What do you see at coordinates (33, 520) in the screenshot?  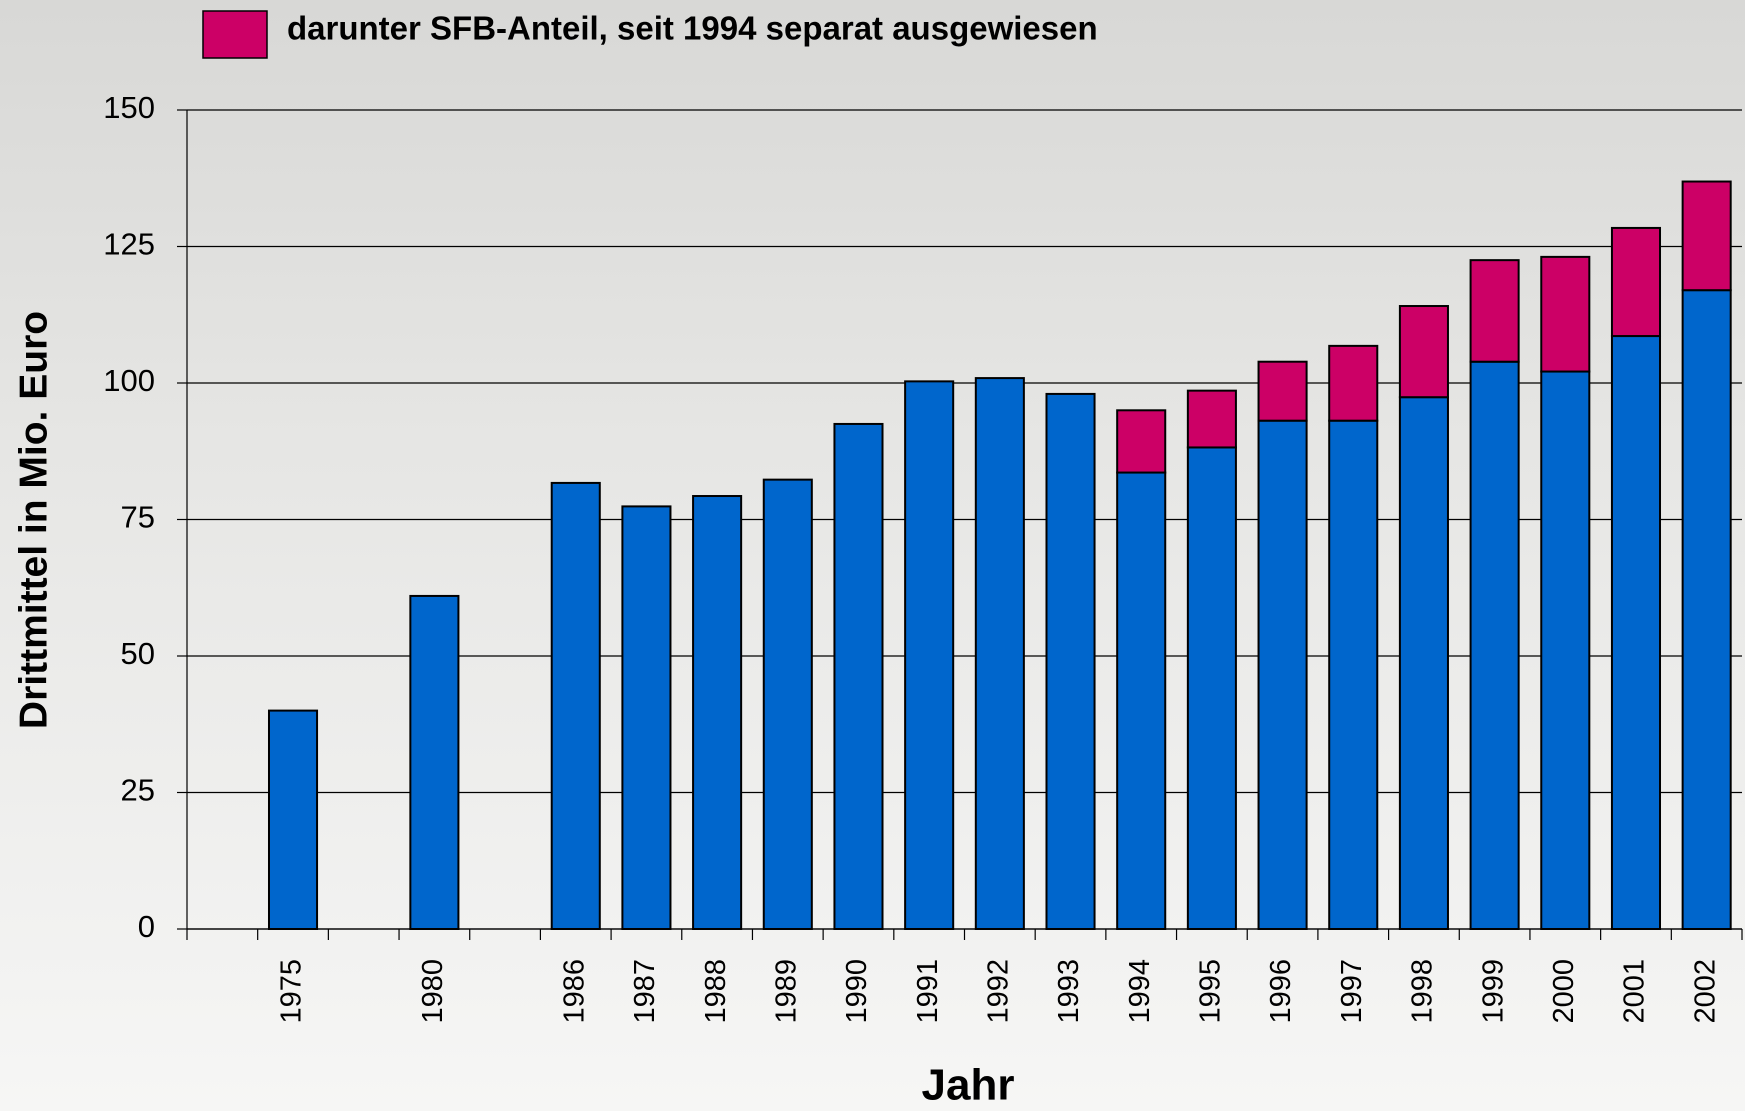 I see `y-axis-label: Drittmittel in Mio. Euro` at bounding box center [33, 520].